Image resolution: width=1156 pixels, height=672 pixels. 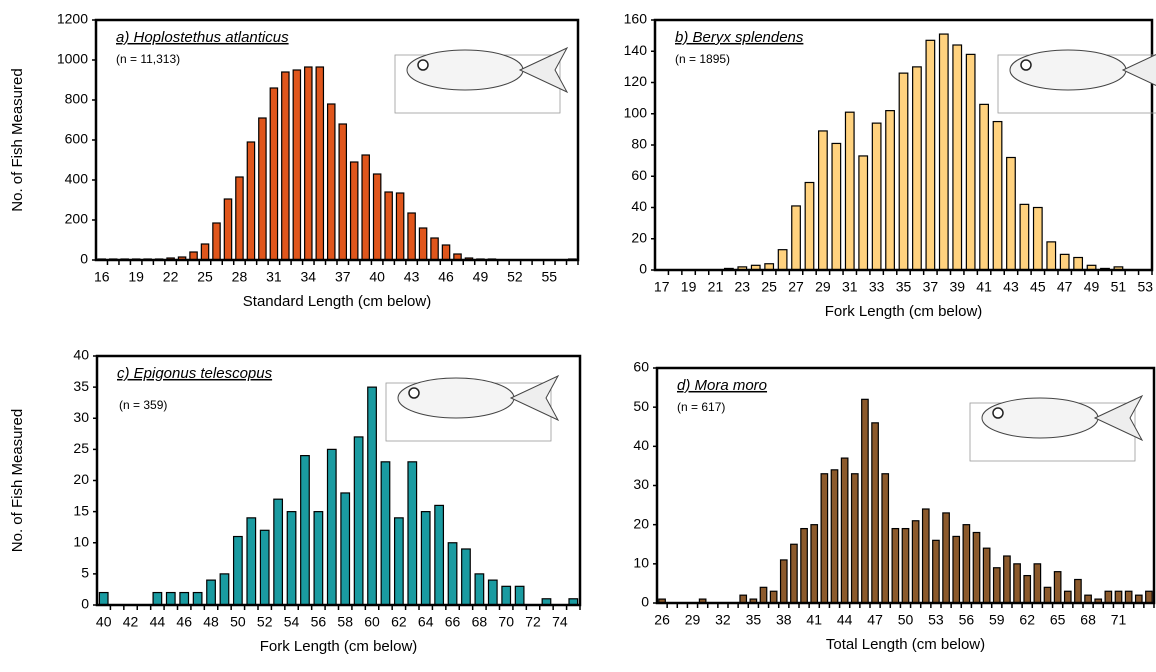 I want to click on sample-size: (n = 11,313), so click(x=148, y=59).